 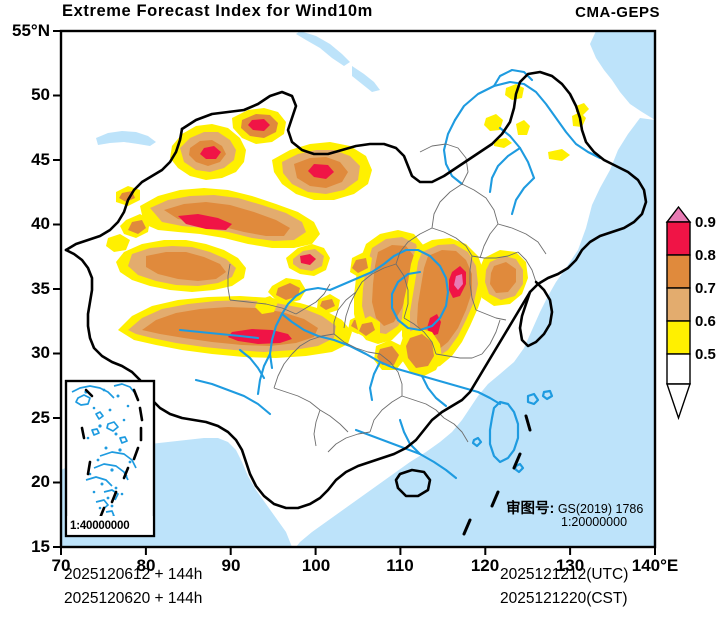 I want to click on init-time-utc: 2025120612 + 144h, so click(x=133, y=574).